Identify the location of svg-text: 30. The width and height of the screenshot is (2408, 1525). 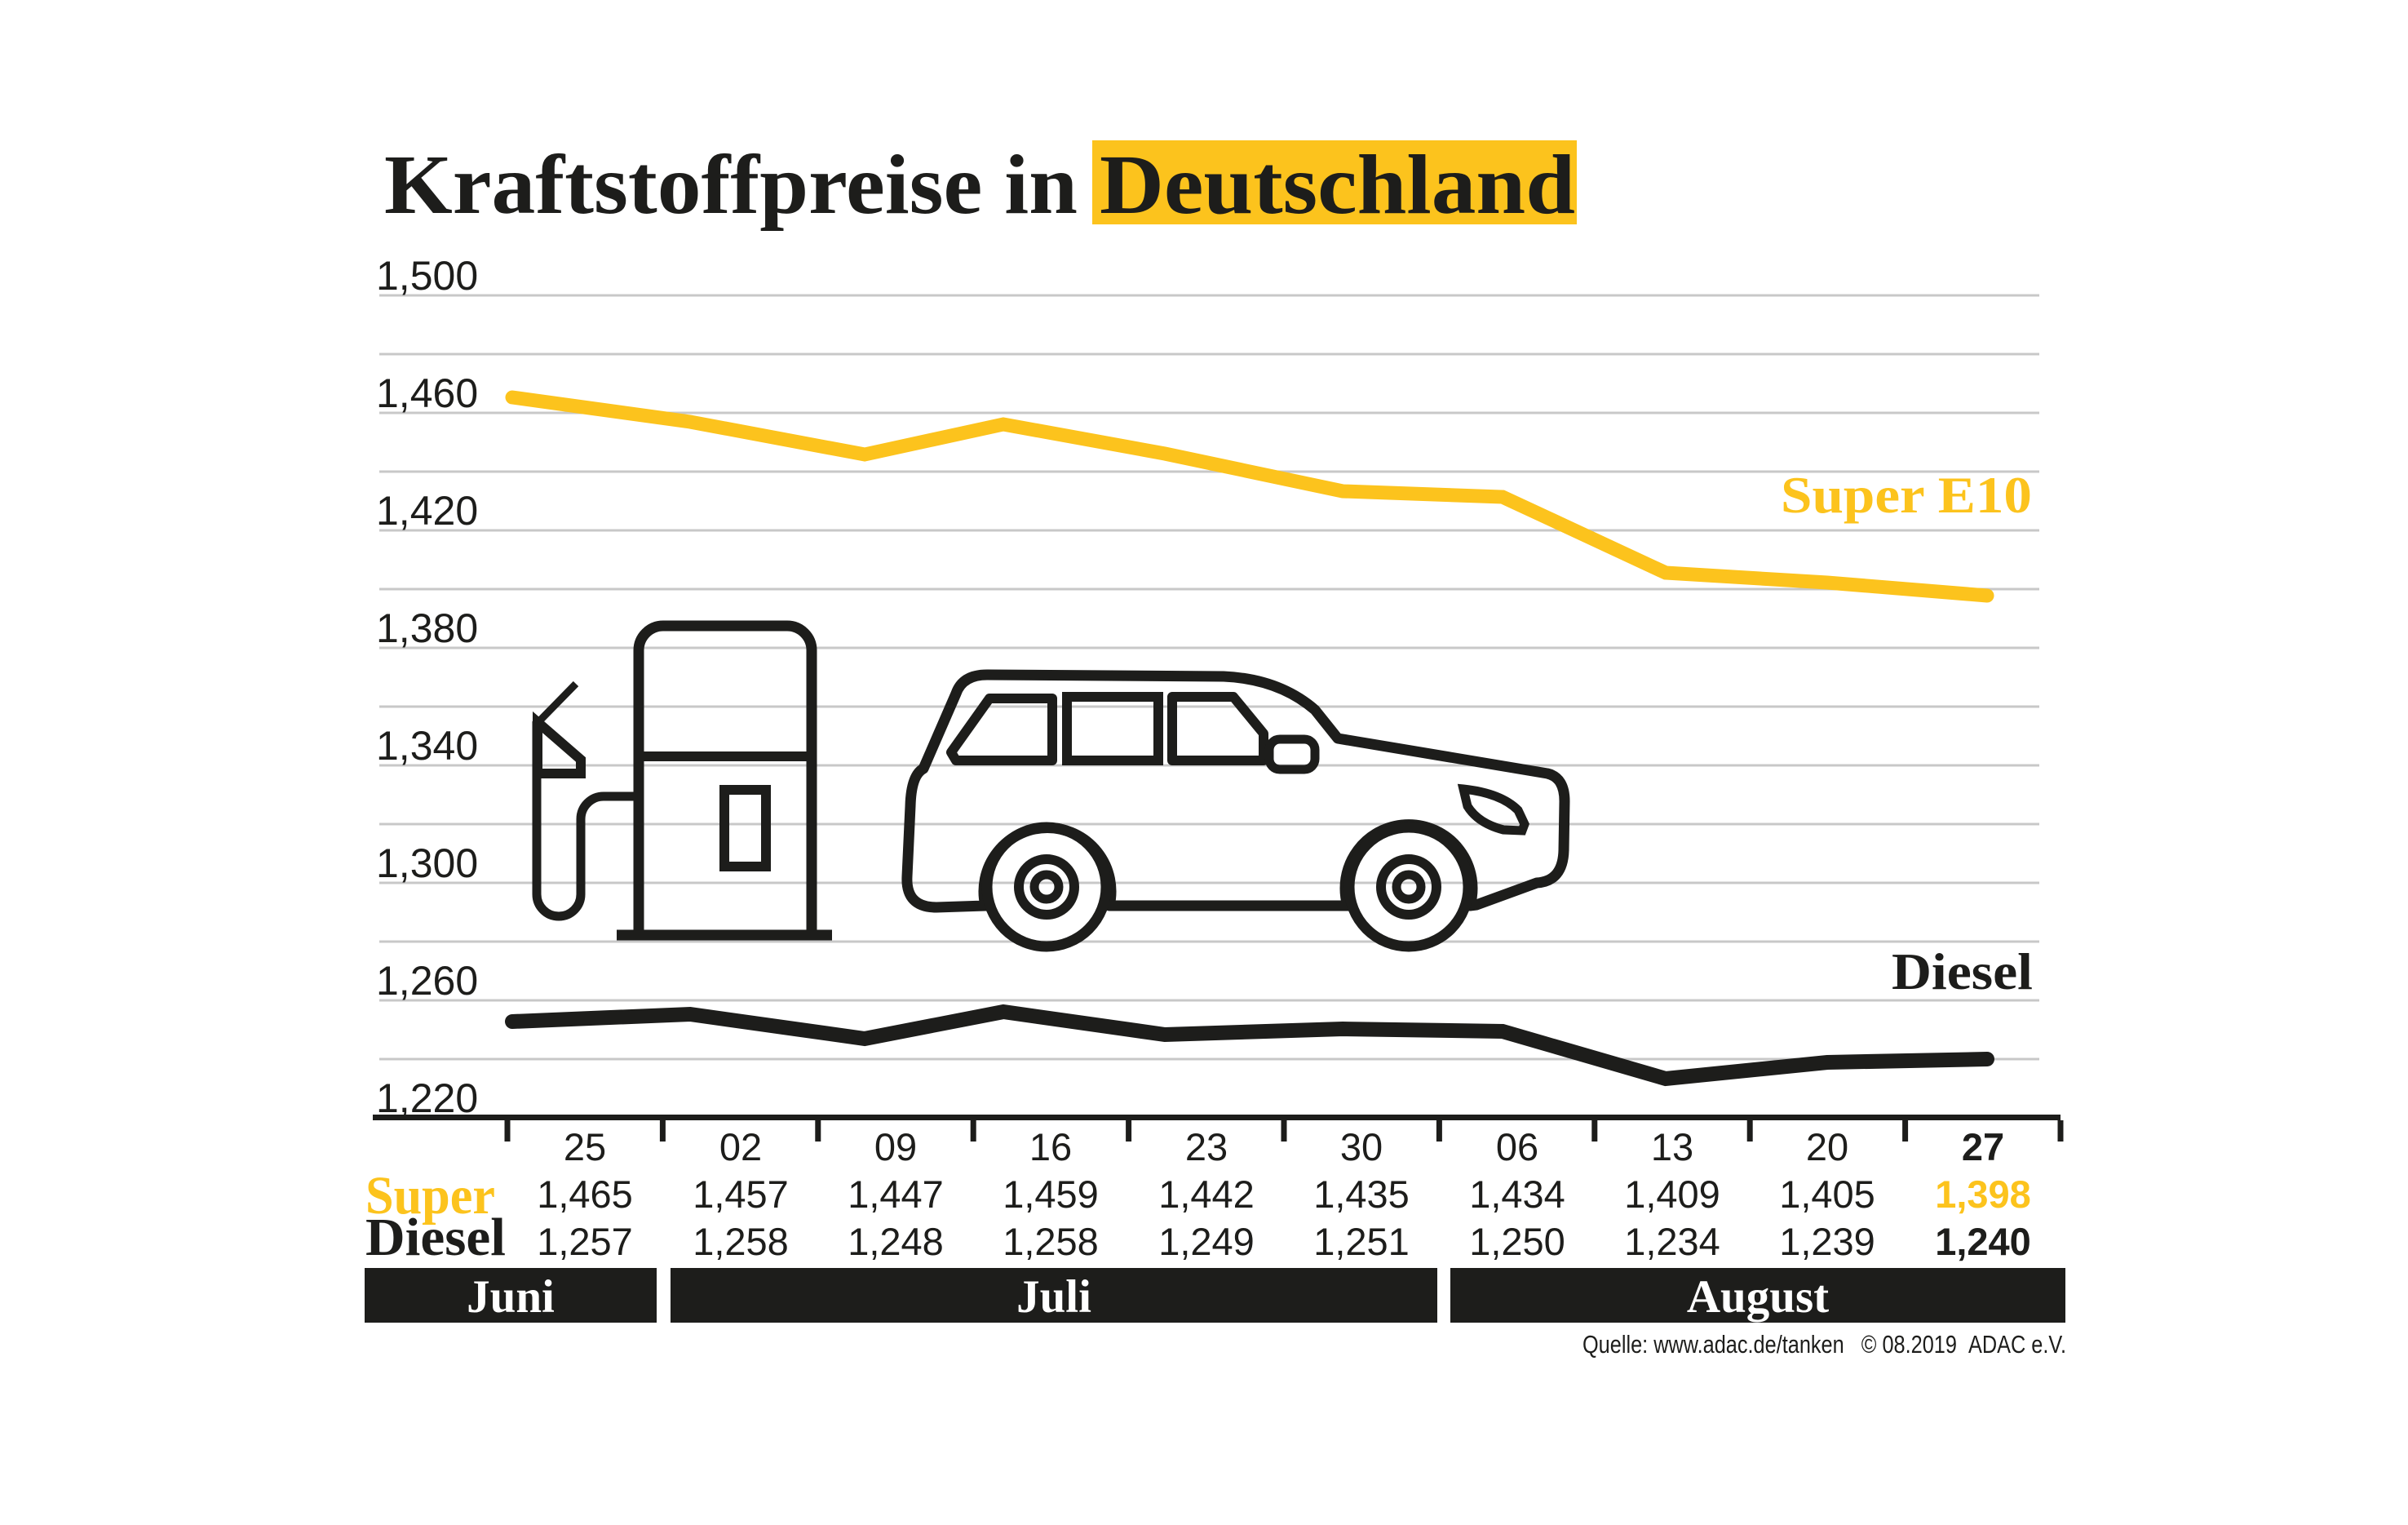
(1361, 1146).